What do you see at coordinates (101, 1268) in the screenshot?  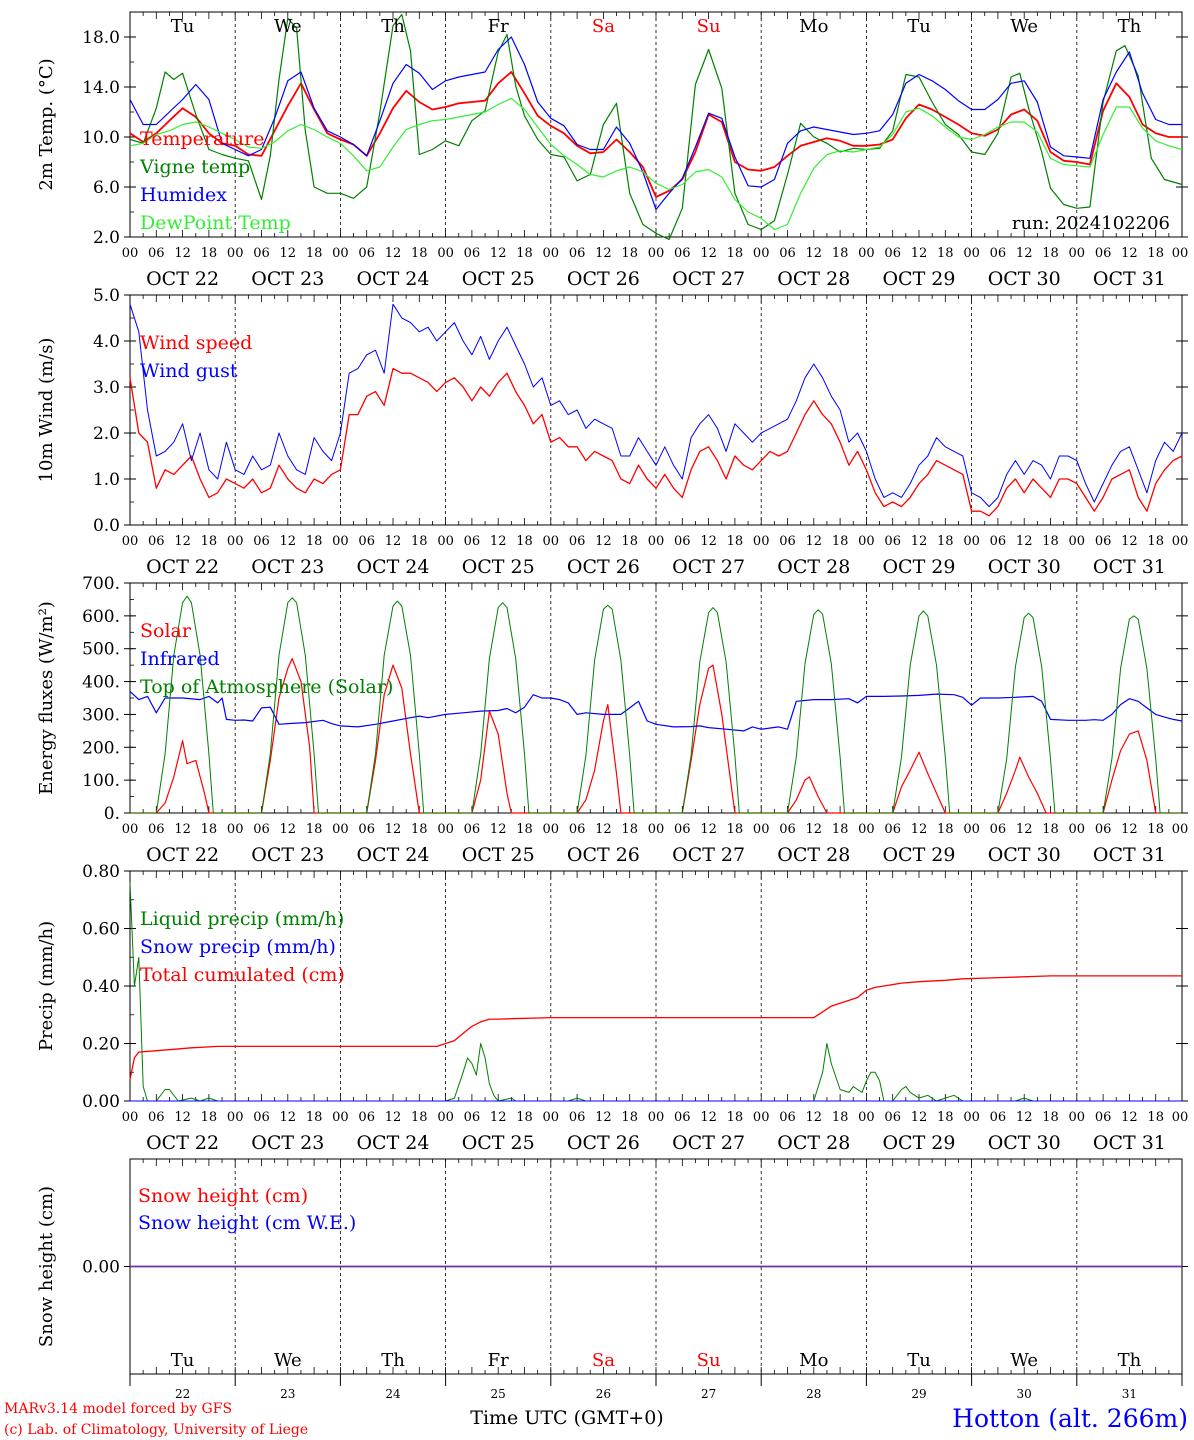 I see `y-tick-label: 0.00` at bounding box center [101, 1268].